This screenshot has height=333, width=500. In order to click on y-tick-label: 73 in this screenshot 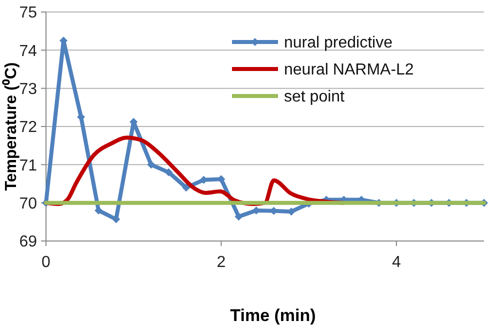, I will do `click(28, 89)`.